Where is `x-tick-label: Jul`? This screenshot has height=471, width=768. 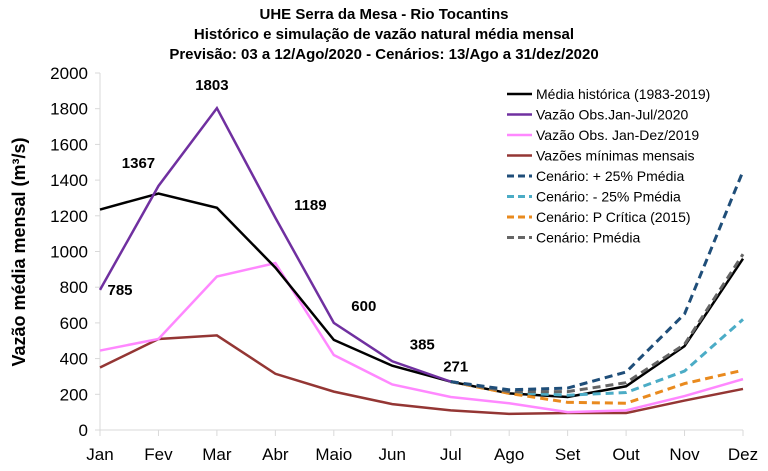 x-tick-label: Jul is located at coordinates (451, 454).